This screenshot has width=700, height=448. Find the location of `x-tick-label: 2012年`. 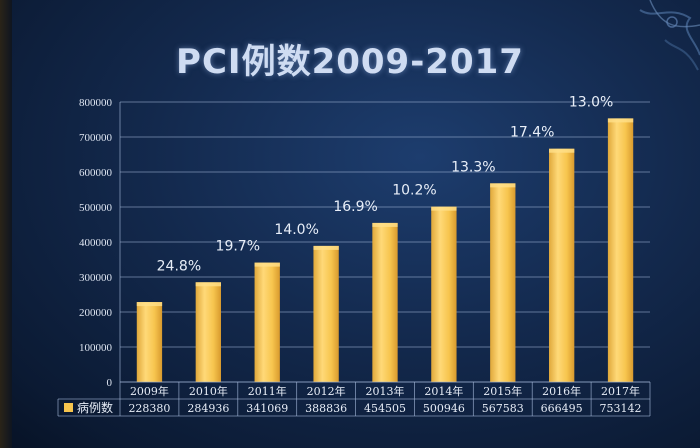

x-tick-label: 2012年 is located at coordinates (326, 391).